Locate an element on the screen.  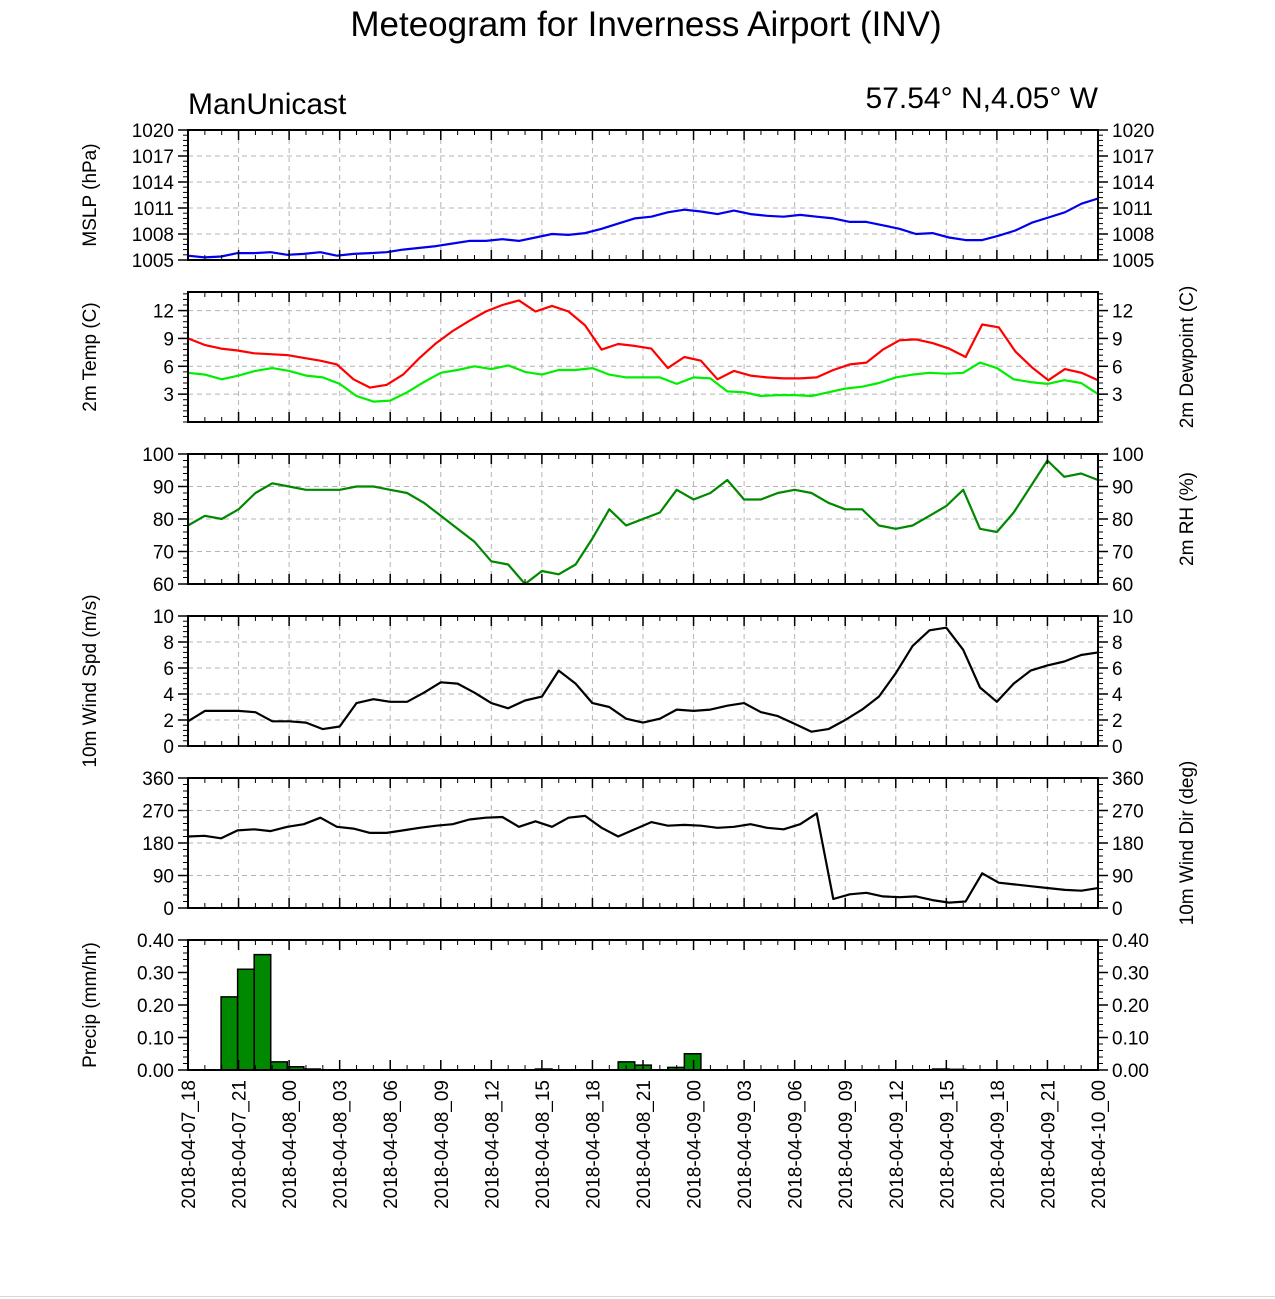
panel-2: 3 3 6 6 9 9 12 12 2m Temp (C) 2m Dewpoint (C) is located at coordinates (639, 357).